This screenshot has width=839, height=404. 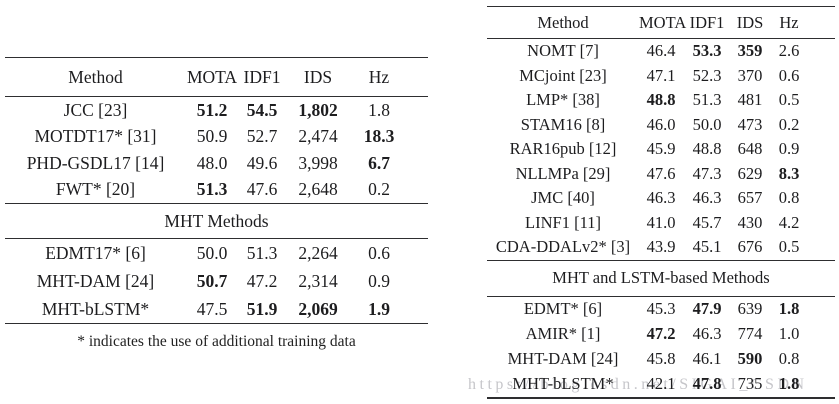 What do you see at coordinates (95, 109) in the screenshot?
I see `method-cell: JCC [23]` at bounding box center [95, 109].